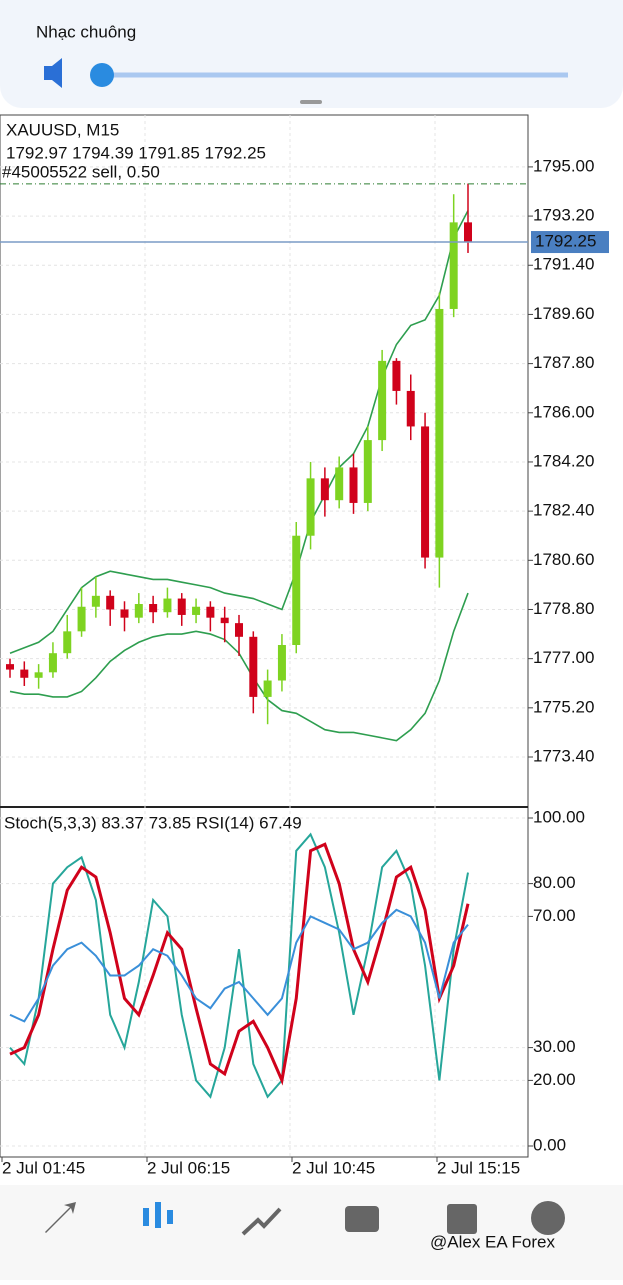 The image size is (623, 1285). I want to click on y-tick-label: 1795.00, so click(563, 165).